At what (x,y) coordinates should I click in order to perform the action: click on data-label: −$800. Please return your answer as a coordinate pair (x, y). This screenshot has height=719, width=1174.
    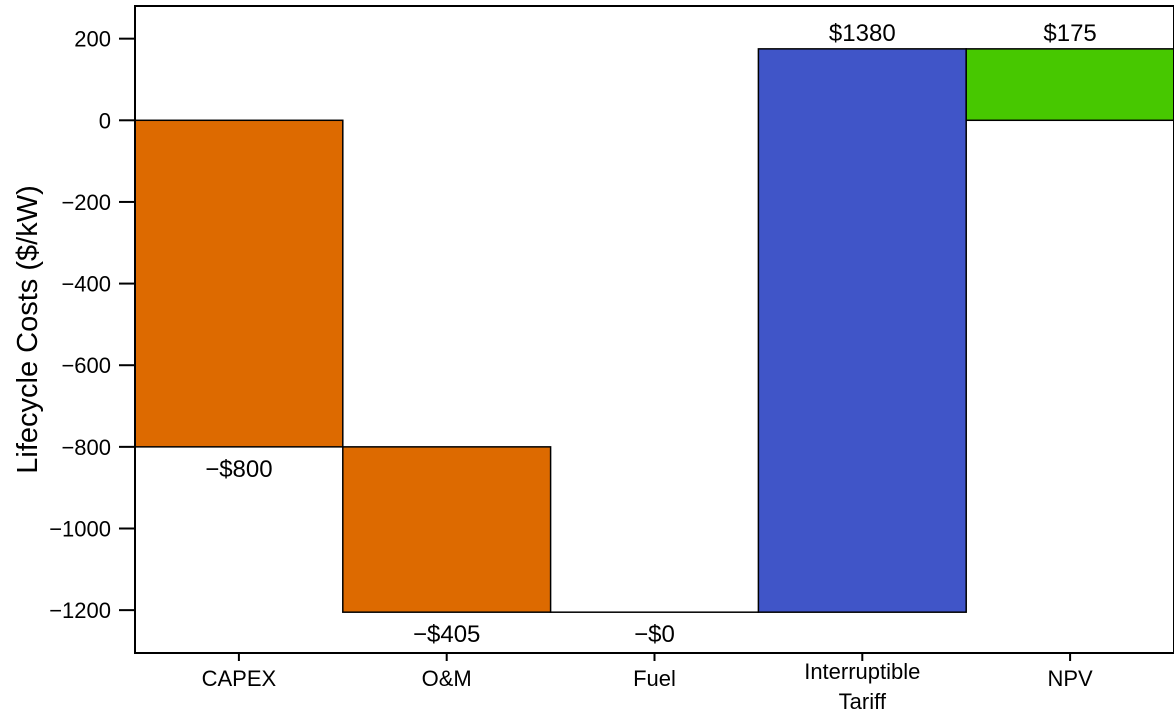
    Looking at the image, I should click on (238, 469).